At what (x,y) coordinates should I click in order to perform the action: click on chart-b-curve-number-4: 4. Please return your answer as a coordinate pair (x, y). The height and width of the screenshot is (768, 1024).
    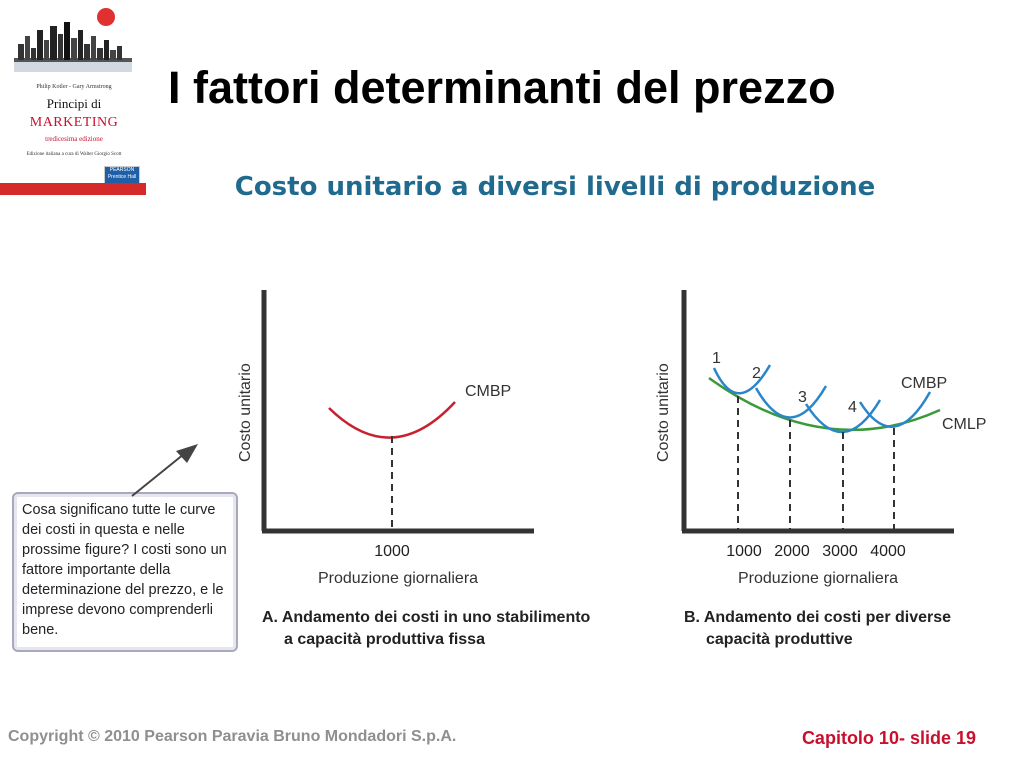
    Looking at the image, I should click on (852, 407).